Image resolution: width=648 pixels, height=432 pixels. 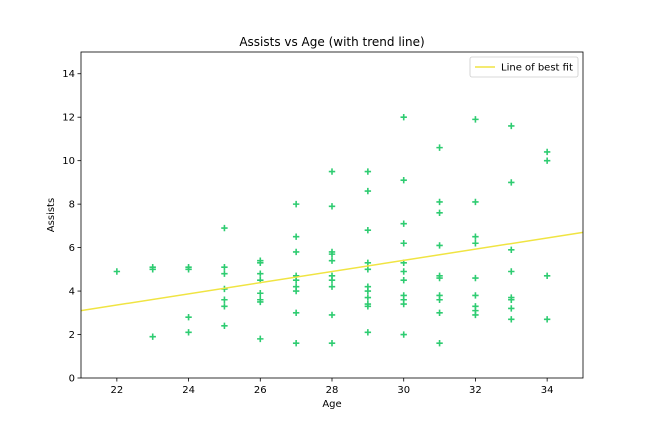 I want to click on x-tick-label: 34, so click(x=547, y=390).